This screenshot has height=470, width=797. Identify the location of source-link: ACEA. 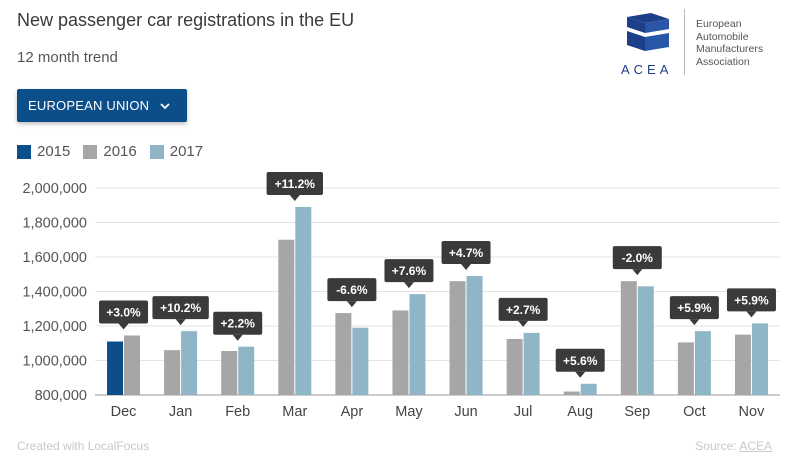
(755, 446).